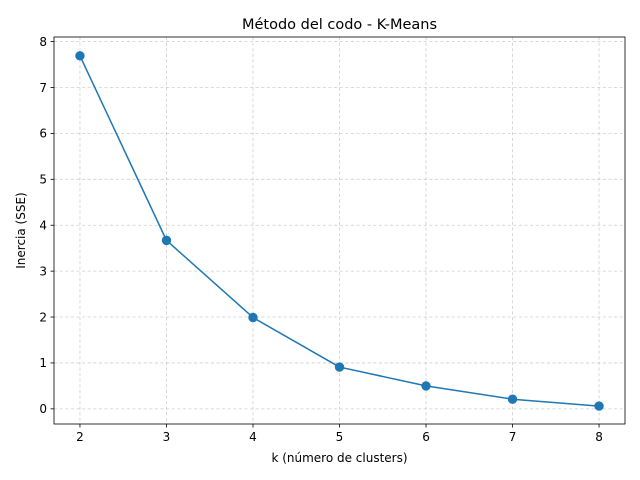 This screenshot has height=480, width=640. What do you see at coordinates (426, 437) in the screenshot?
I see `x-tick-label: 6` at bounding box center [426, 437].